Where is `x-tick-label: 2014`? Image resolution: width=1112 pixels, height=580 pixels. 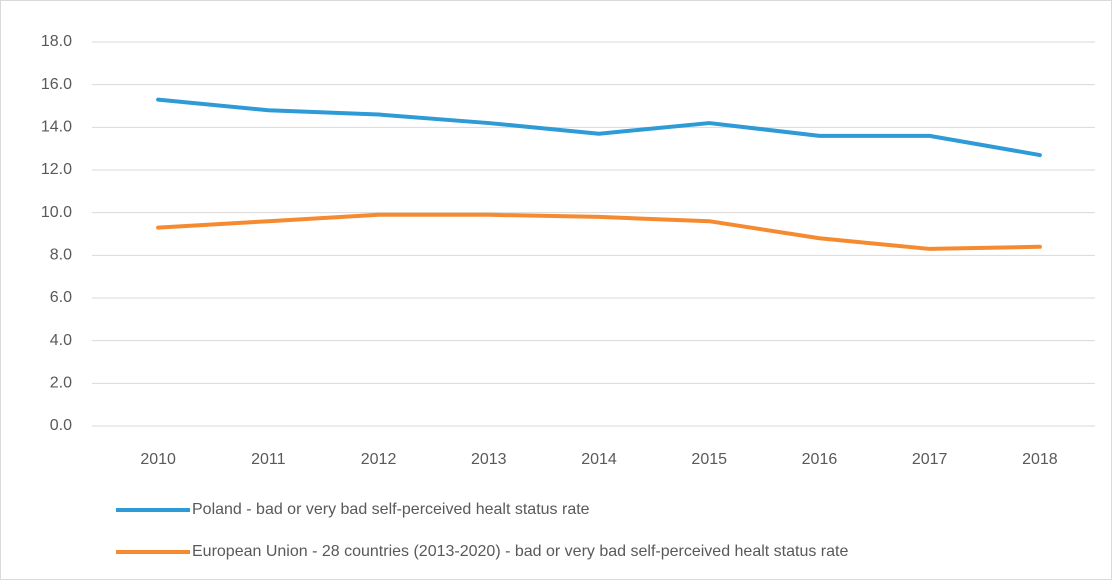
x-tick-label: 2014 is located at coordinates (599, 459).